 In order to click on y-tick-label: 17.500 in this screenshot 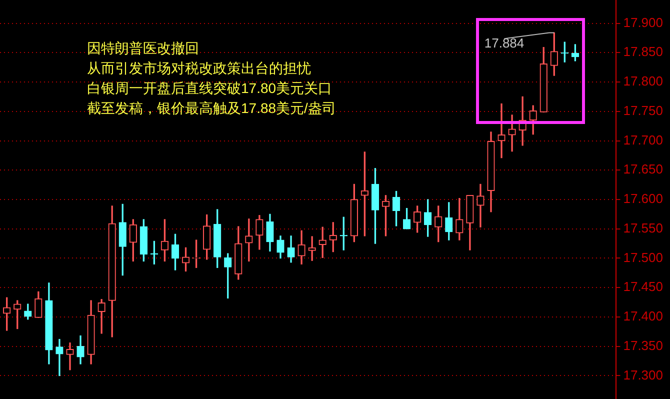, I will do `click(643, 257)`.